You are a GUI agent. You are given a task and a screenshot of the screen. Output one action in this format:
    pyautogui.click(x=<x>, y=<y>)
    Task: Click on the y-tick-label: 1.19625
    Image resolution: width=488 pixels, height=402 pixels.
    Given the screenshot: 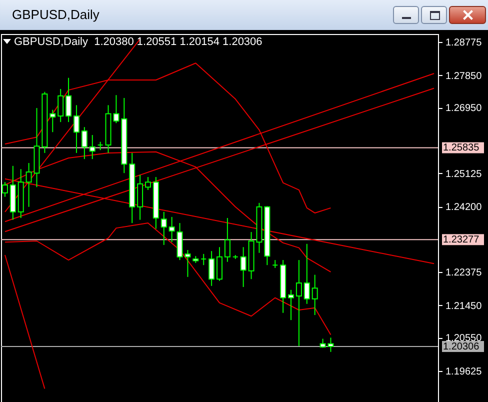 What is the action you would take?
    pyautogui.click(x=464, y=372)
    